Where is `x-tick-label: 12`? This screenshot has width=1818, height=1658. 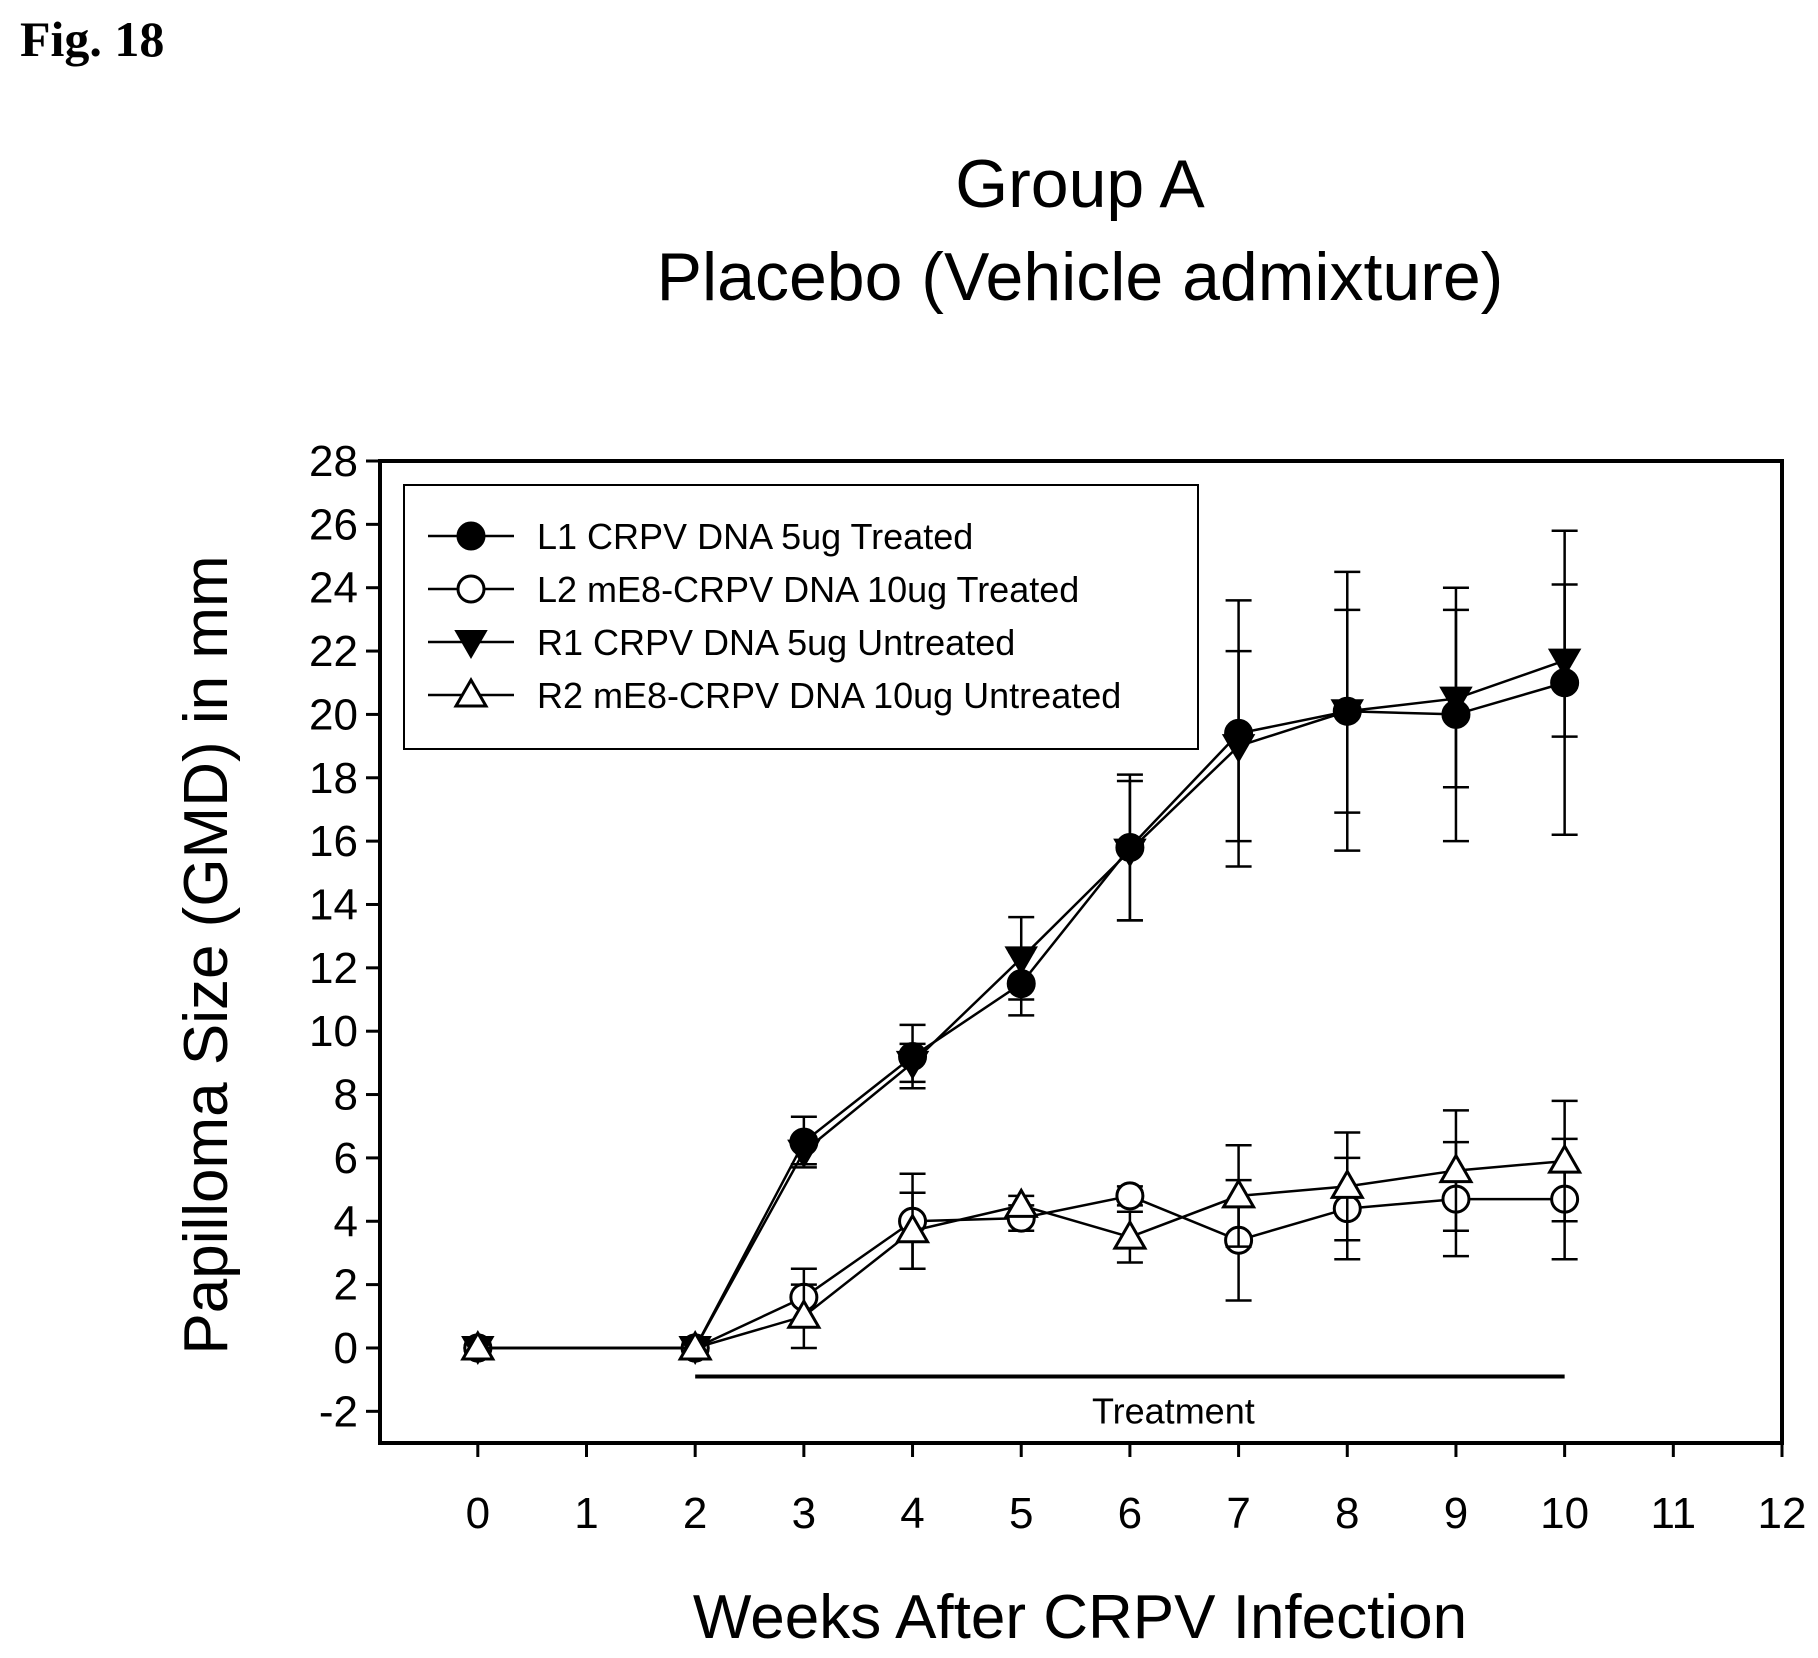 x-tick-label: 12 is located at coordinates (1782, 1513).